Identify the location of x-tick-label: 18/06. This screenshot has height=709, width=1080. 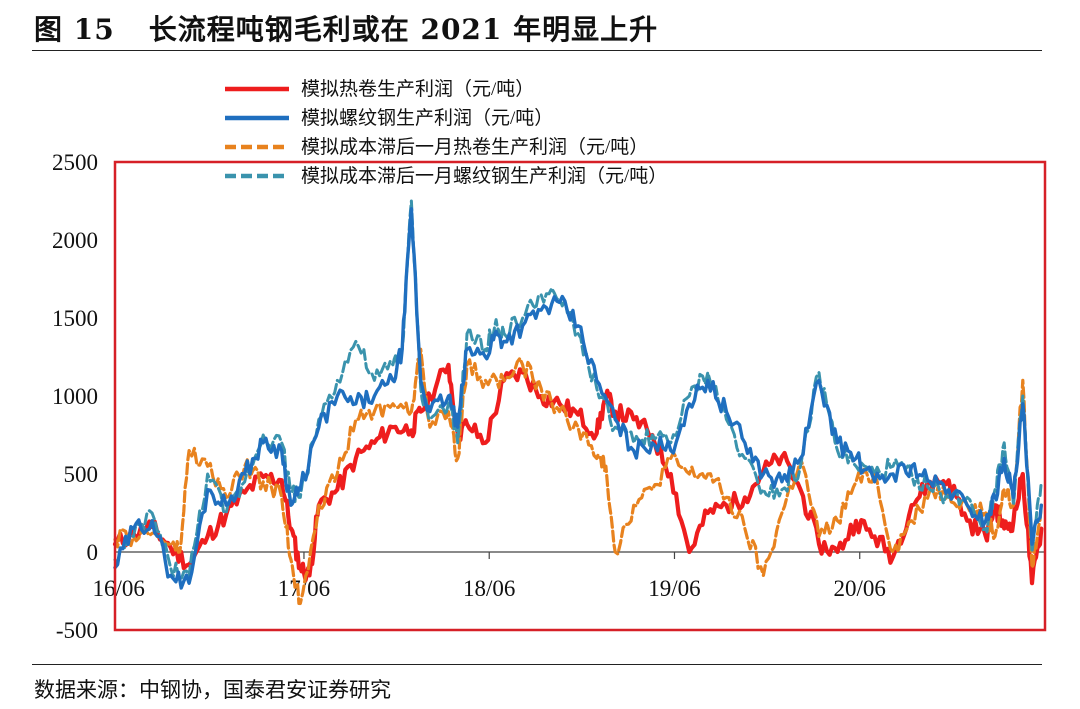
(489, 588).